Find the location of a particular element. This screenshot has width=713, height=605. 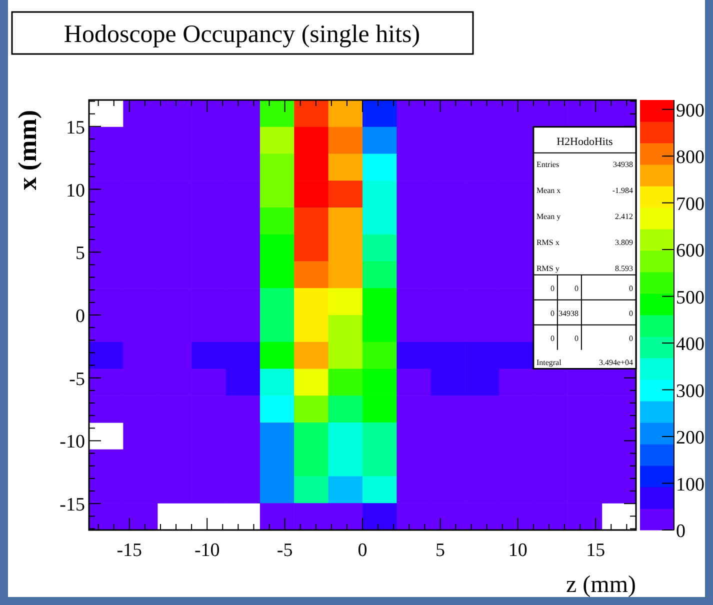

y-tick-label: 0 is located at coordinates (80, 316).